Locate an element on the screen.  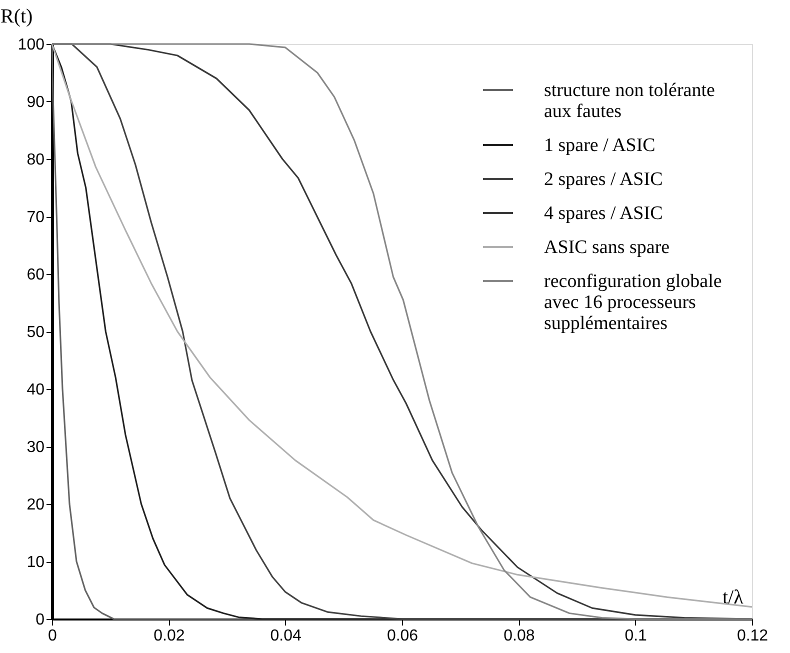
y-tick-label: 20 is located at coordinates (35, 505).